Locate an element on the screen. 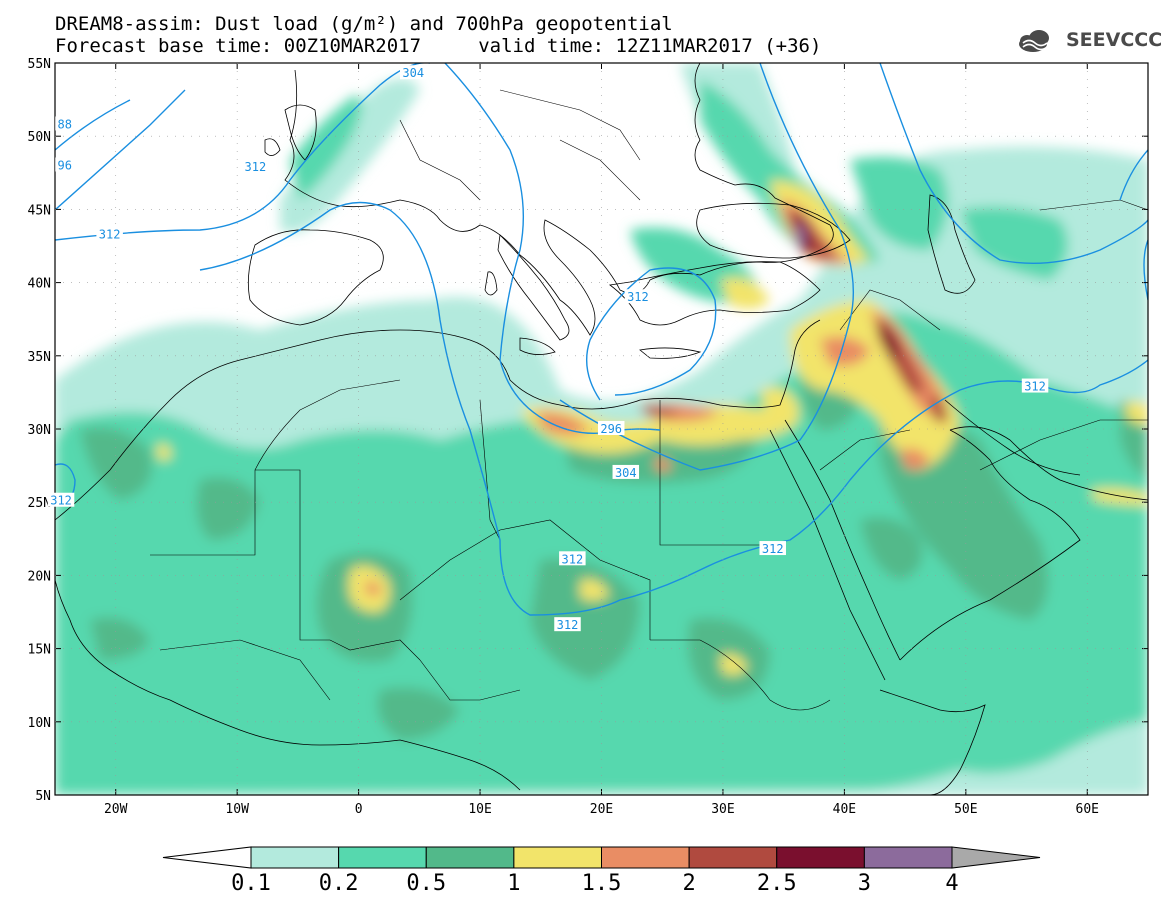 This screenshot has width=1165, height=907. lon-tick-label: 40E is located at coordinates (844, 809).